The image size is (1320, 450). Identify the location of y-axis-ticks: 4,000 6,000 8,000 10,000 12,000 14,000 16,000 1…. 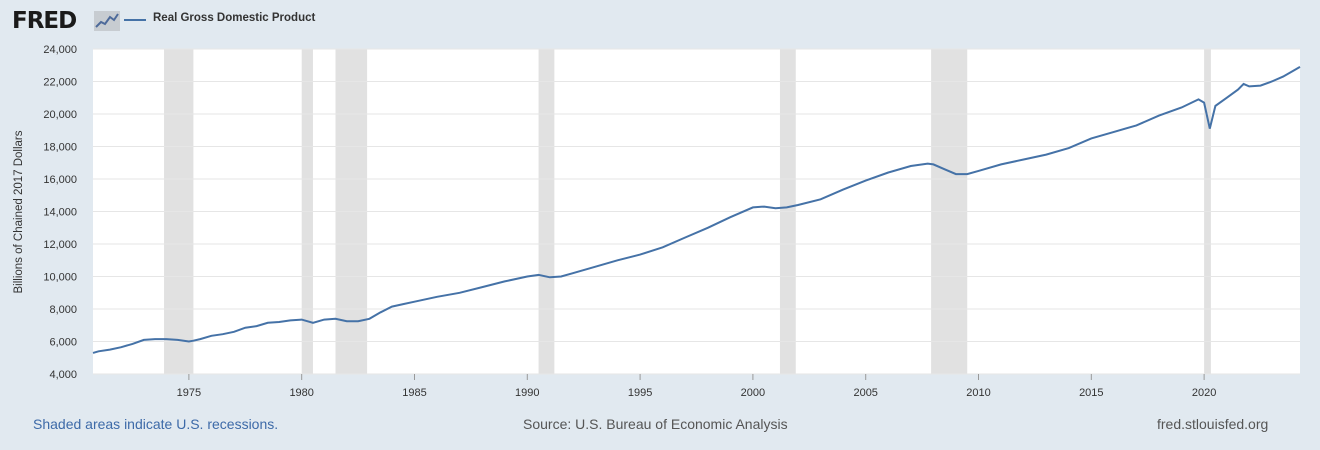
(60, 212).